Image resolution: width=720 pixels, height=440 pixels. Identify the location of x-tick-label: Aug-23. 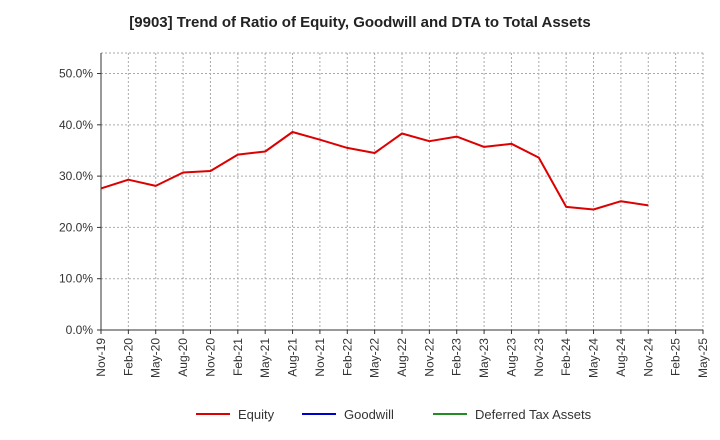
(511, 357).